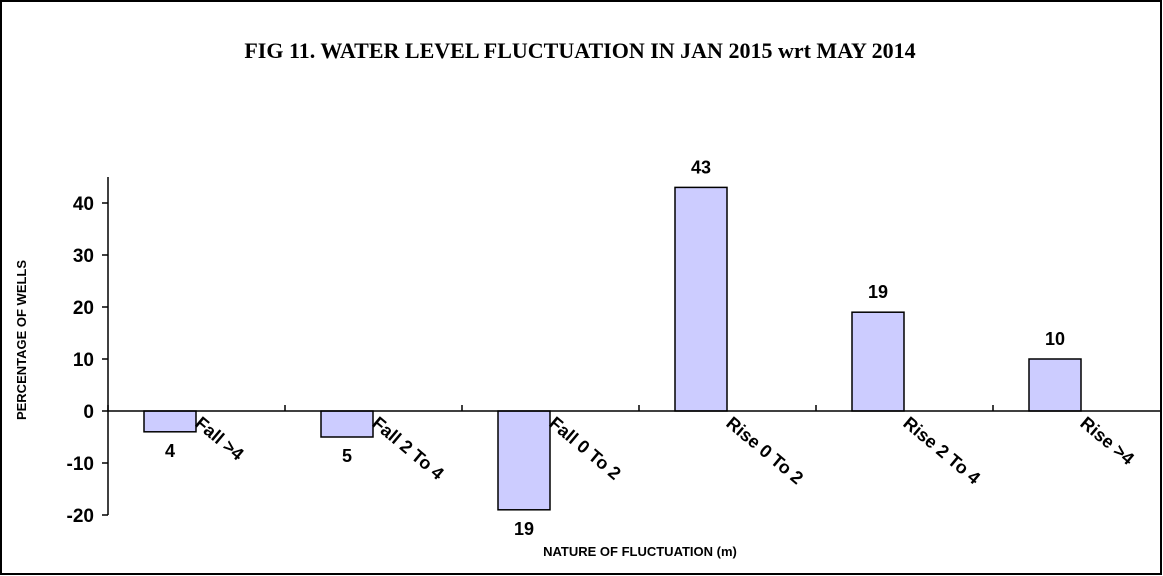 This screenshot has height=576, width=1163. I want to click on y-tick-label: 20, so click(83, 308).